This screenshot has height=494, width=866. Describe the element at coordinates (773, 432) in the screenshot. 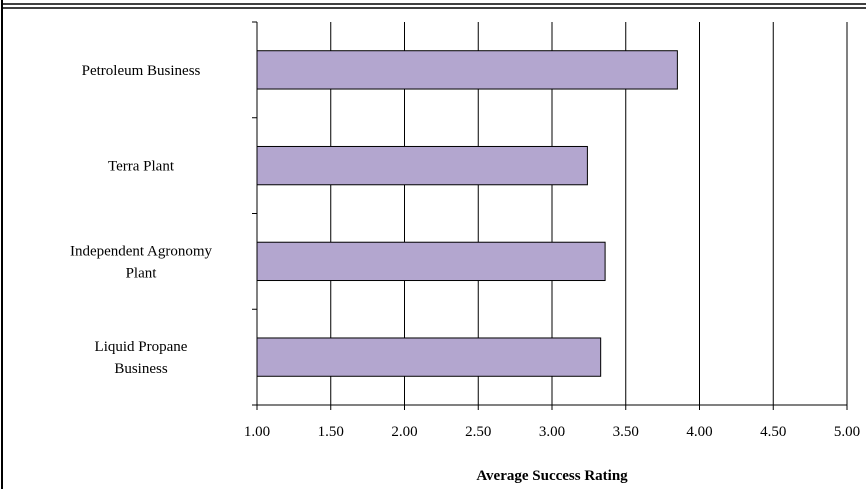

I see `x-tick-label: 4.50` at that location.